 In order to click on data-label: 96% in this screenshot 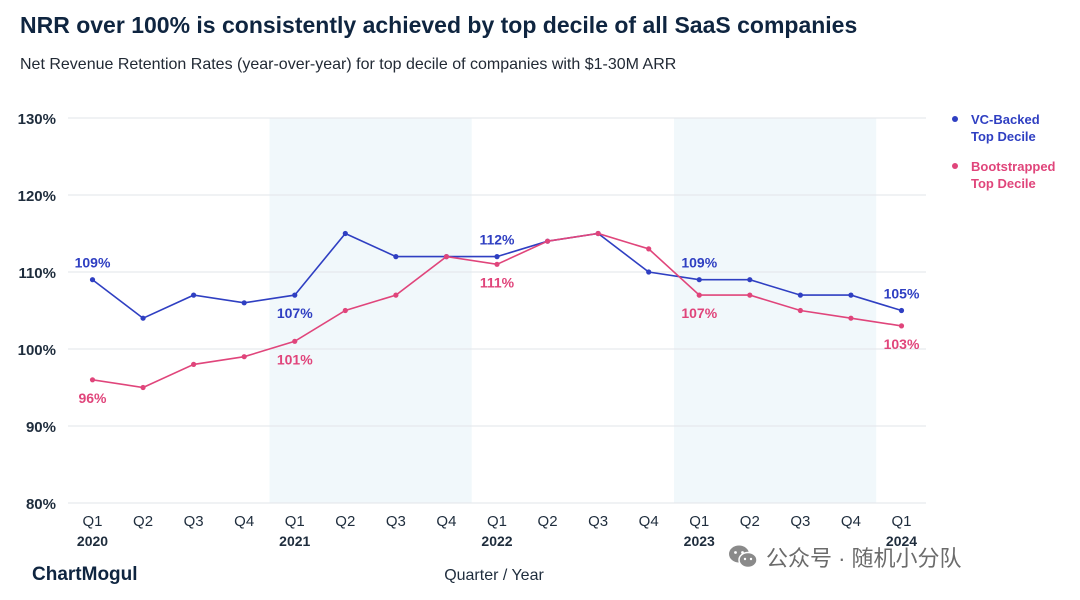, I will do `click(92, 398)`.